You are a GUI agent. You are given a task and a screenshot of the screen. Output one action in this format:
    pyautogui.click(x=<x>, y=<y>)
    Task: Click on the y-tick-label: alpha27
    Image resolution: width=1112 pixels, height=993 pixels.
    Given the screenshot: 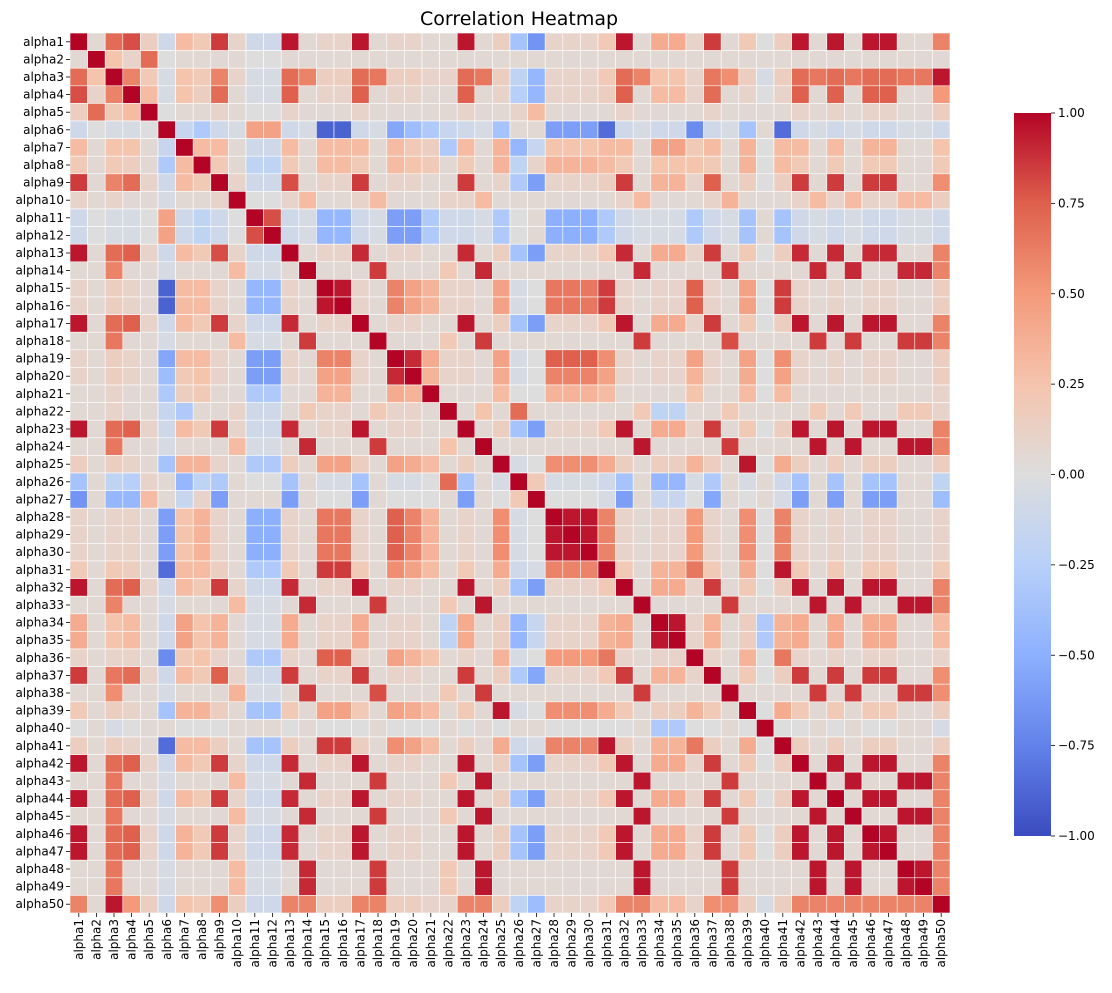 What is the action you would take?
    pyautogui.click(x=39, y=499)
    